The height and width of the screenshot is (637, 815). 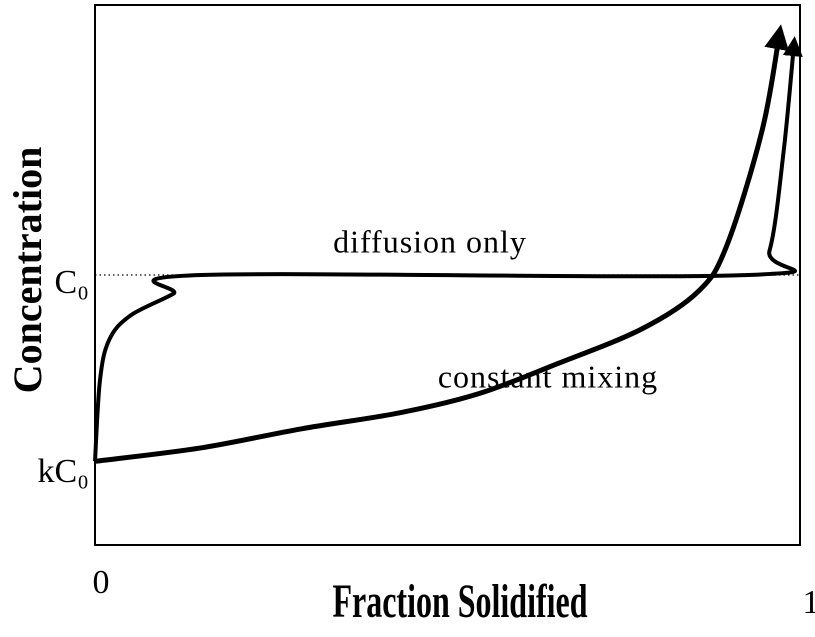 I want to click on x-tick-label: 1, so click(x=809, y=602).